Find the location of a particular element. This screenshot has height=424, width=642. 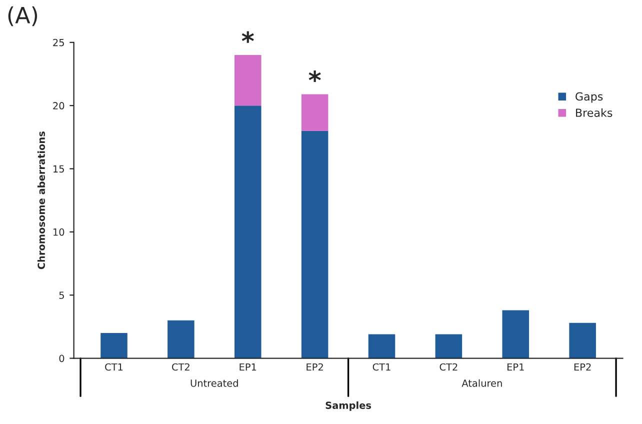

y-tick-label: 25 is located at coordinates (58, 42).